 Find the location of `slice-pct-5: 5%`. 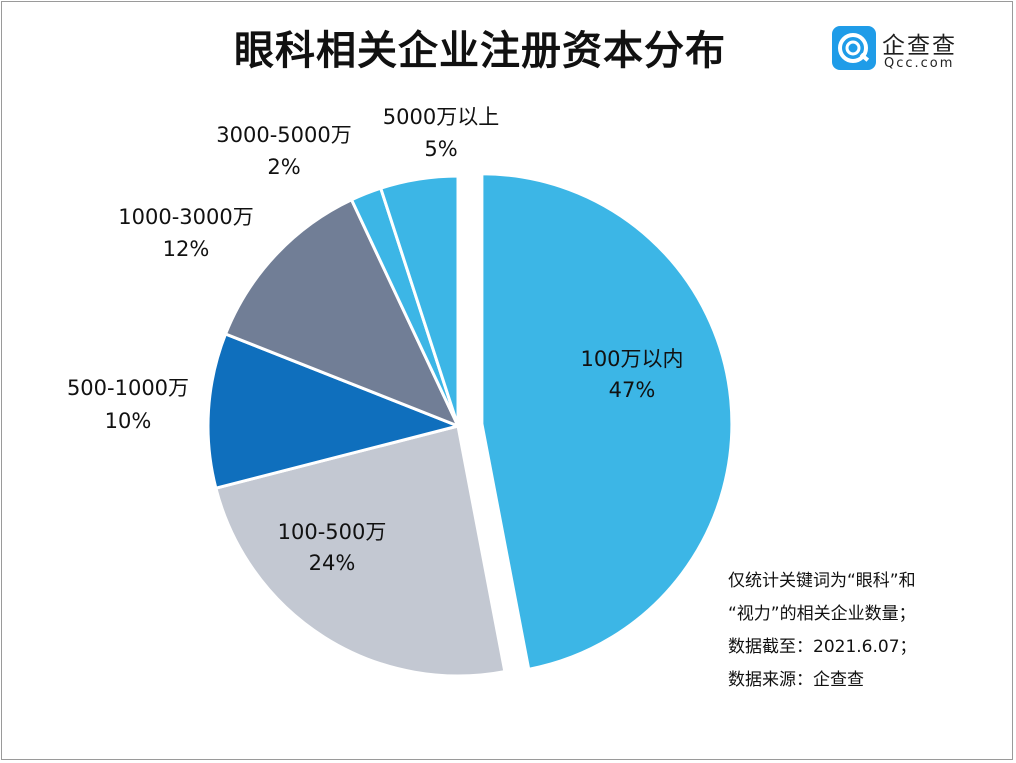

slice-pct-5: 5% is located at coordinates (440, 149).